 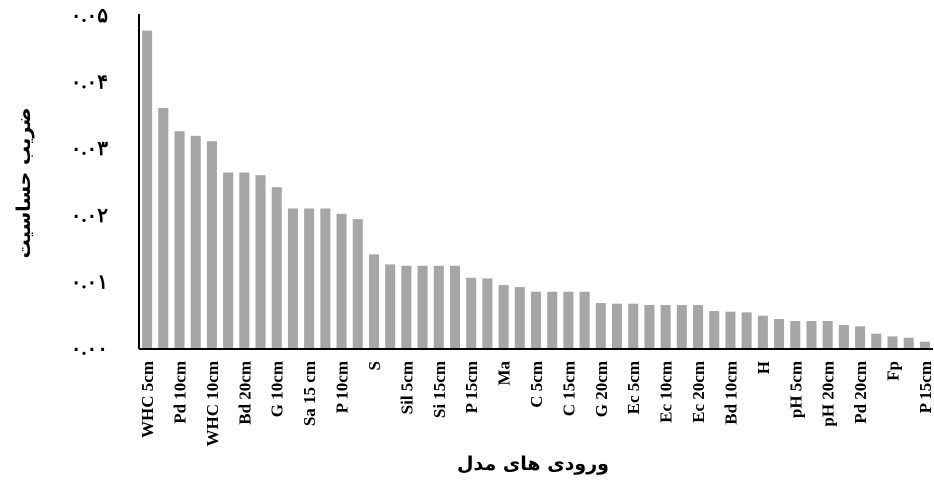 I want to click on x-tick-label: Fp, so click(x=892, y=371).